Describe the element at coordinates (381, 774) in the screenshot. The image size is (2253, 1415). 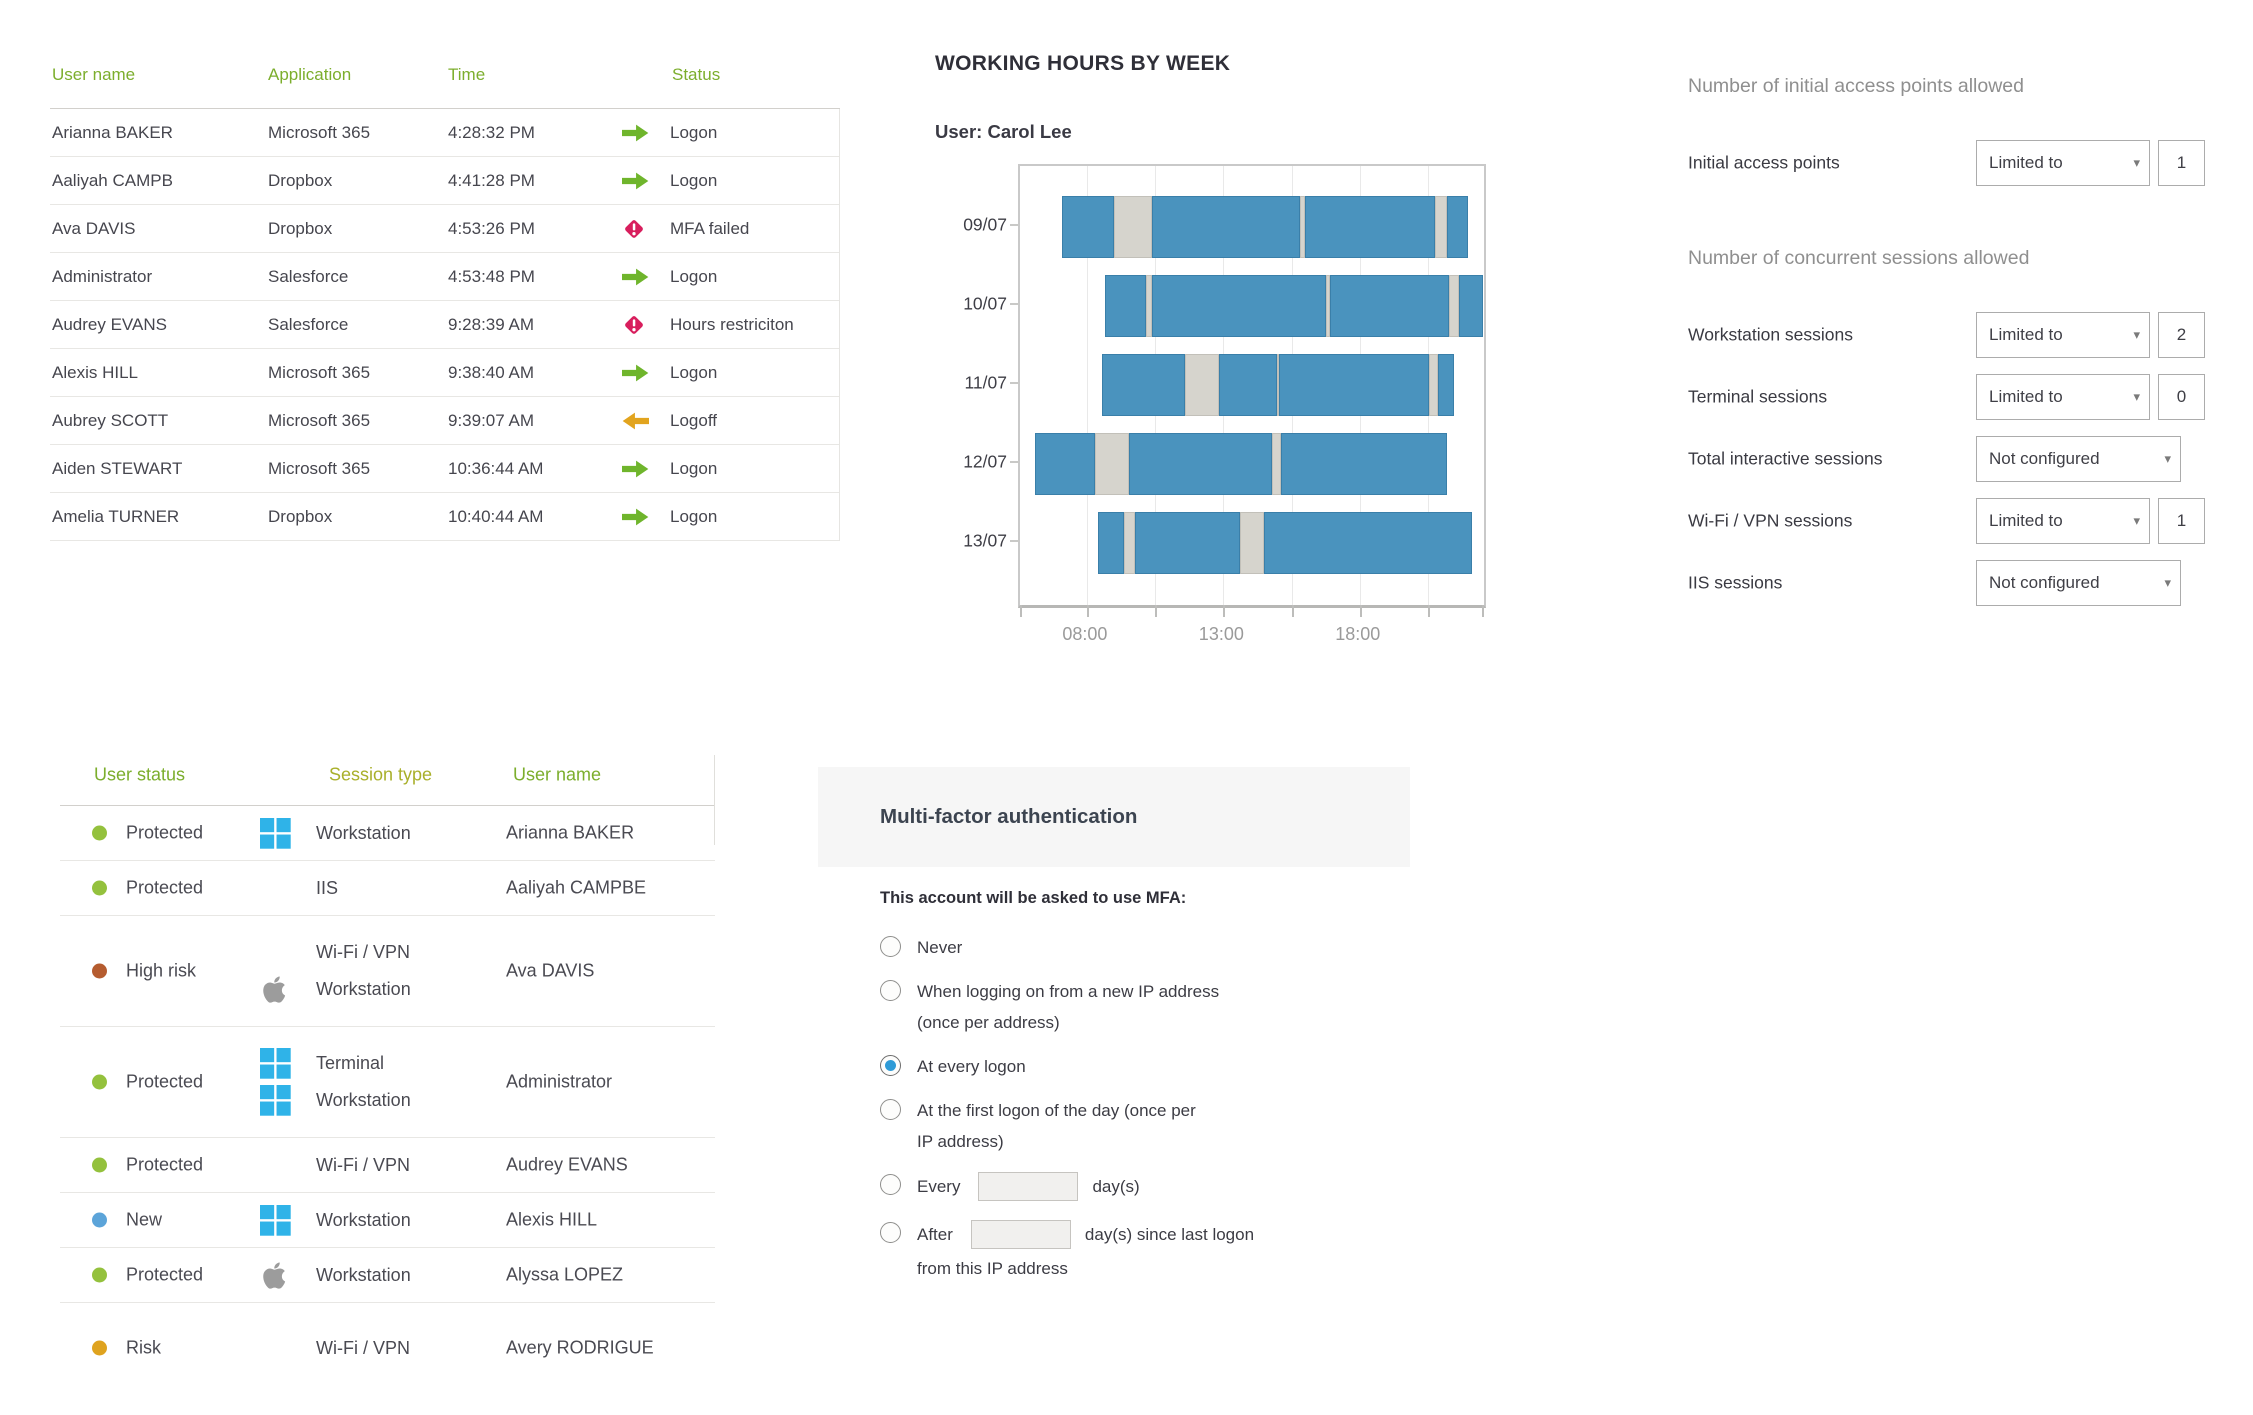
I see `column-header-session-type: Session type` at that location.